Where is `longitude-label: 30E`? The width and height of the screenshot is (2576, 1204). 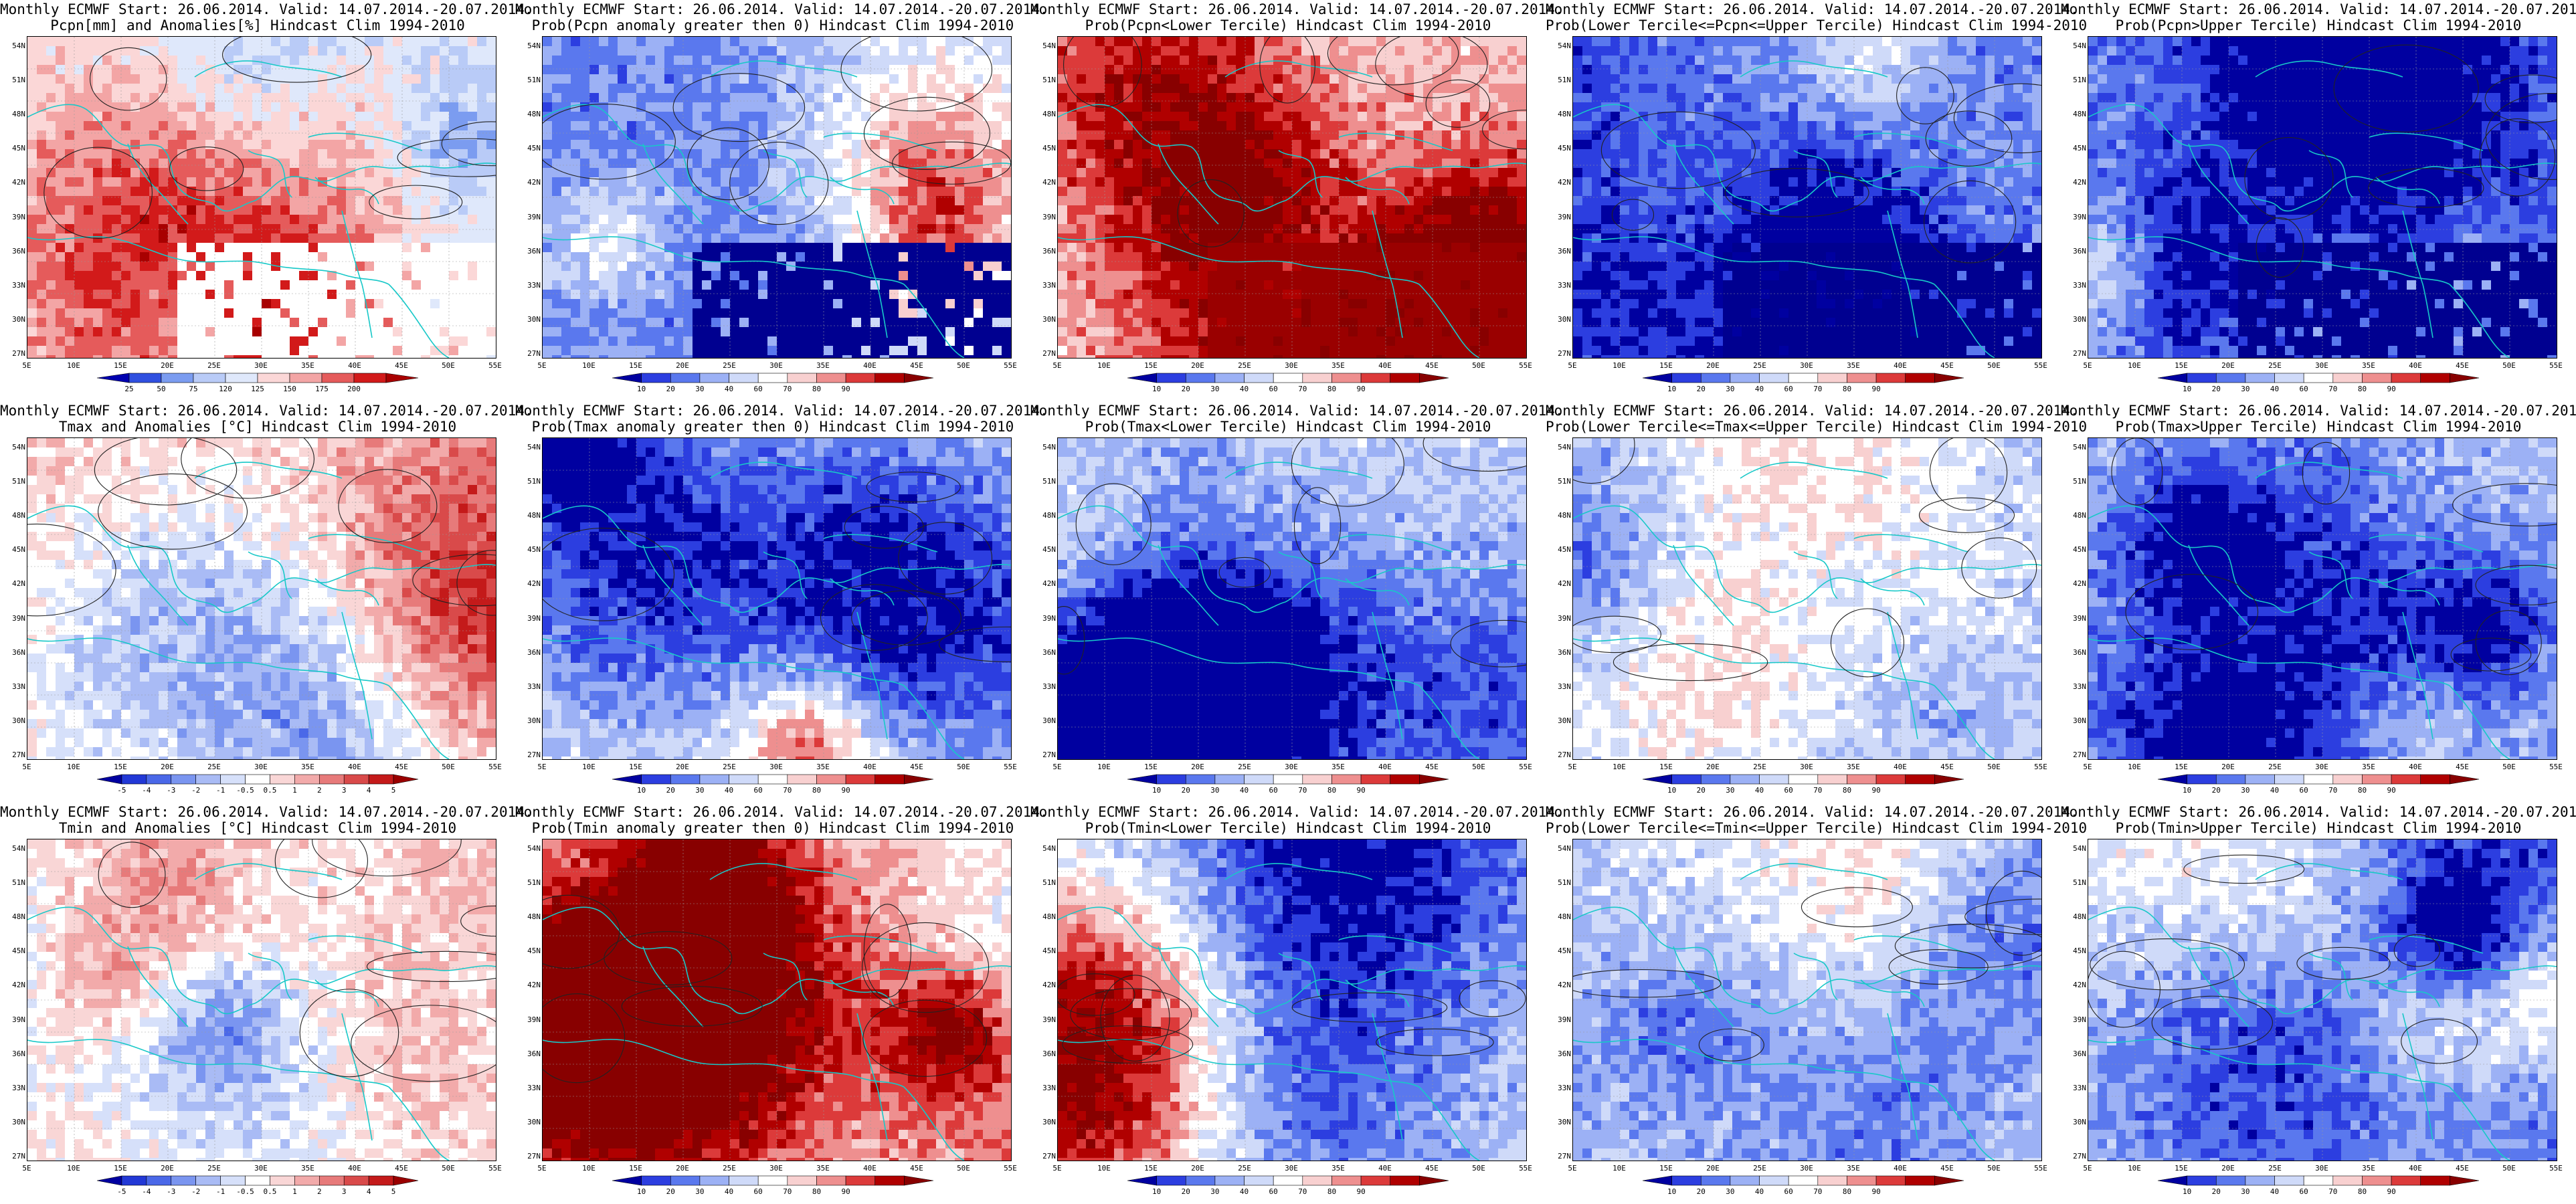
longitude-label: 30E is located at coordinates (1291, 1168).